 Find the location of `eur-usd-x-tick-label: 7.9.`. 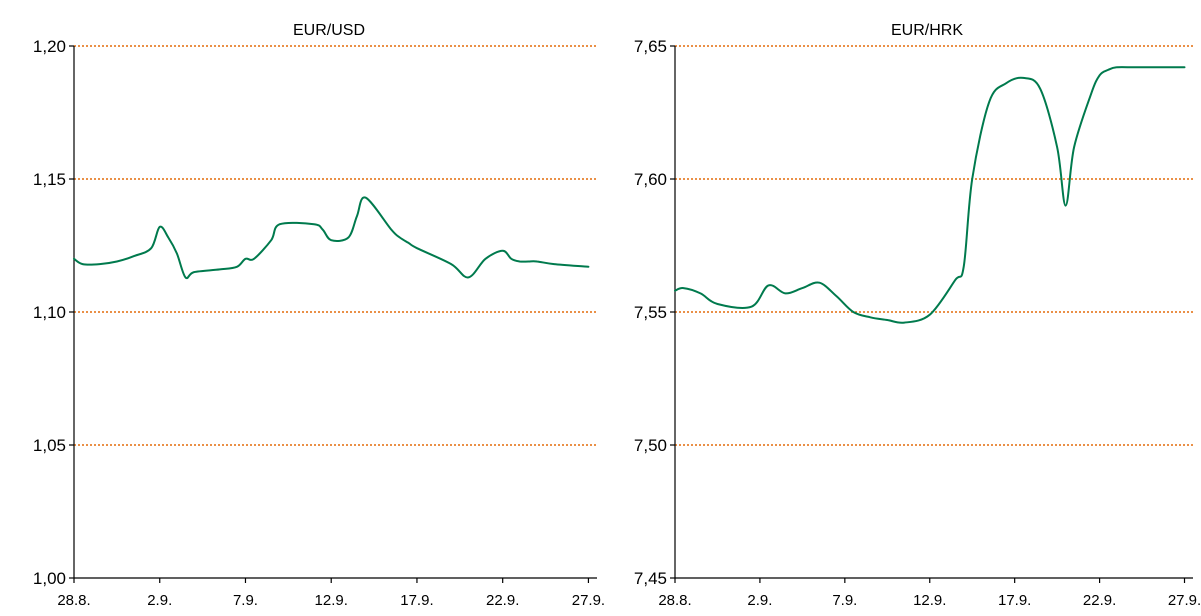

eur-usd-x-tick-label: 7.9. is located at coordinates (245, 600).